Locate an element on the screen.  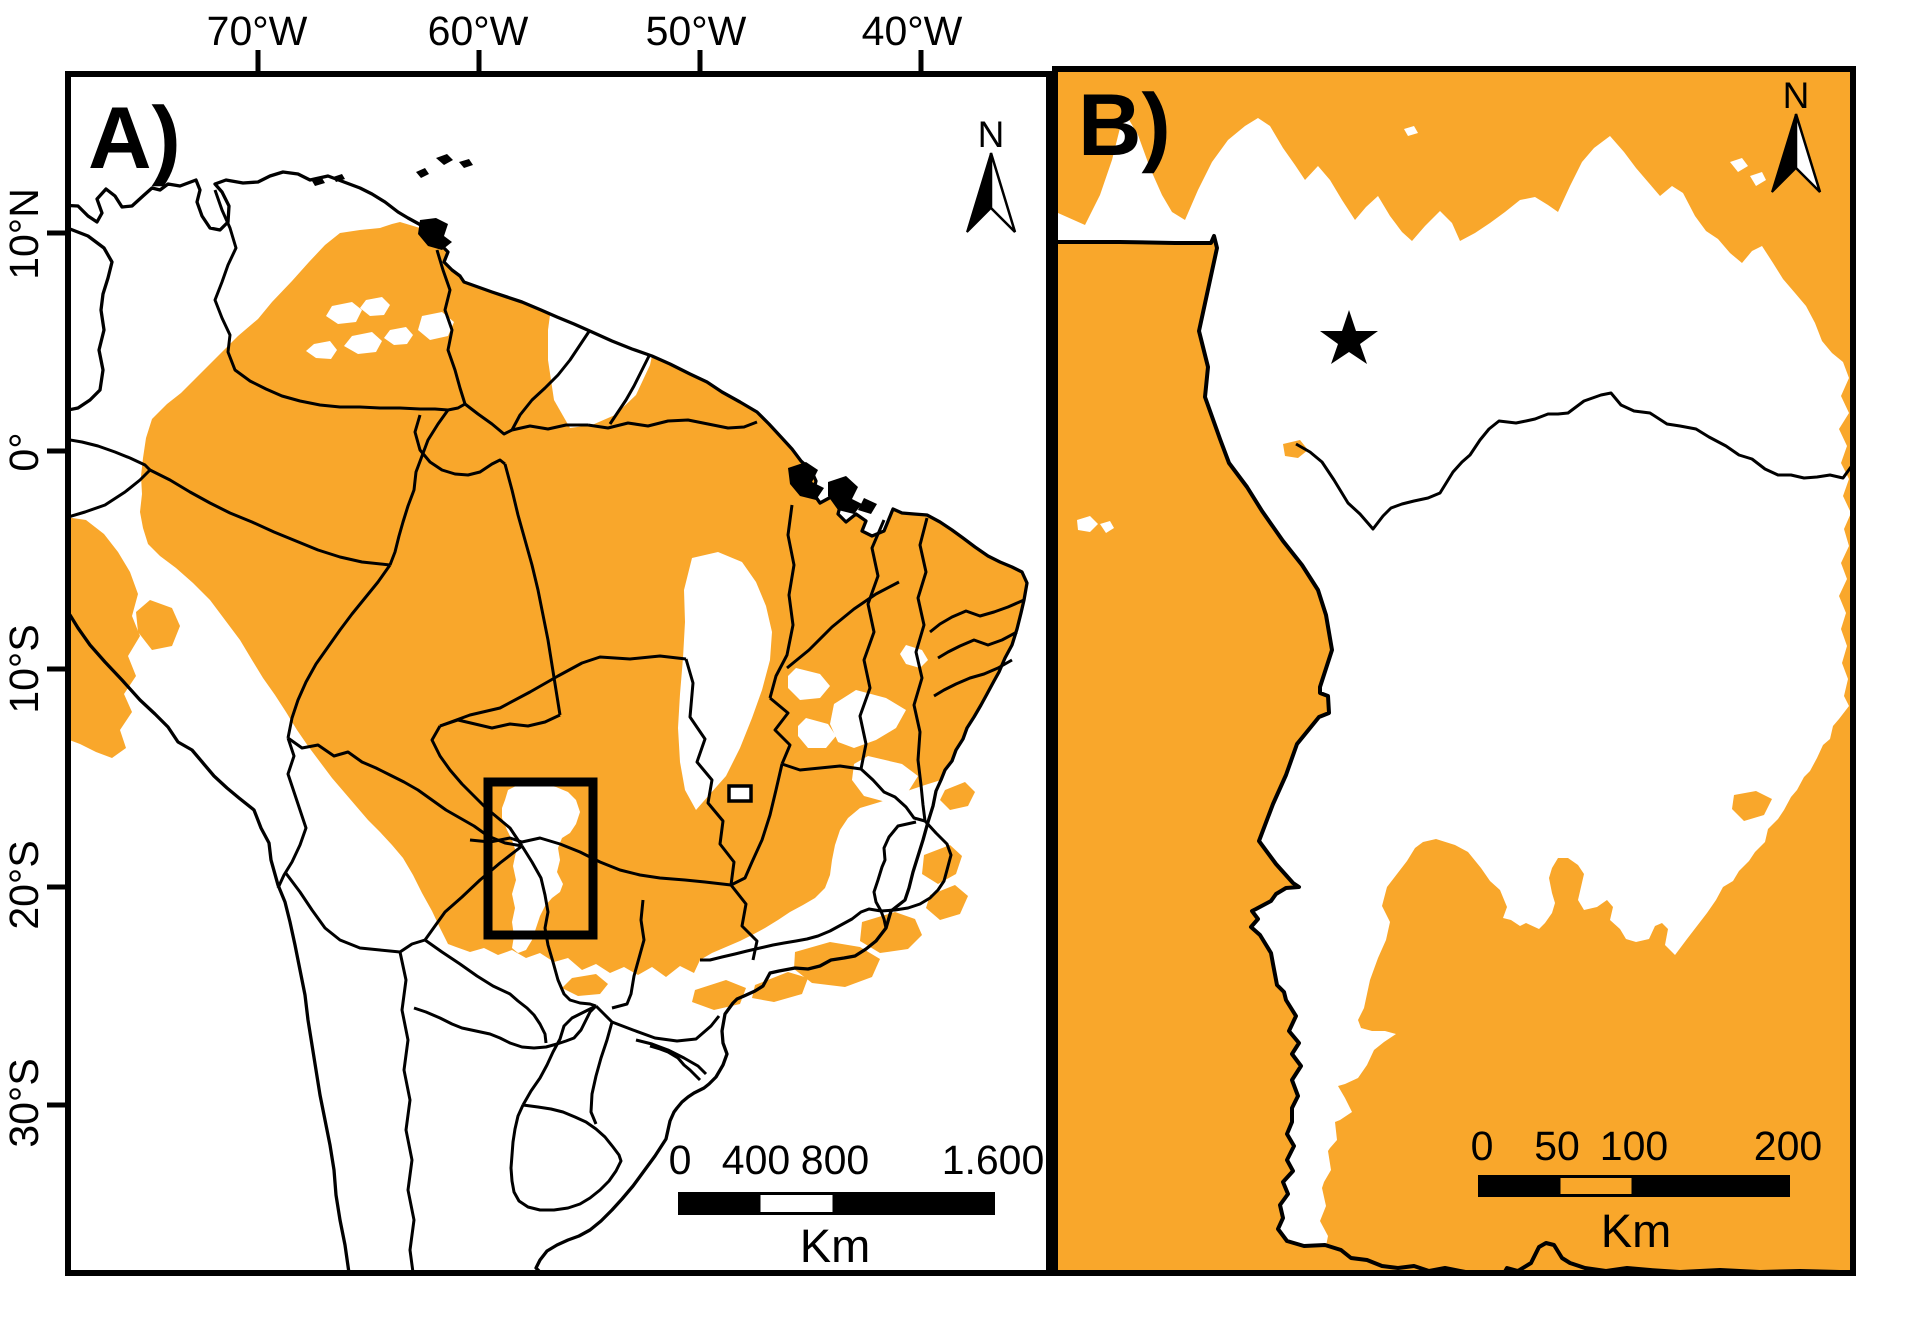
svg-text: 200 is located at coordinates (1788, 1146).